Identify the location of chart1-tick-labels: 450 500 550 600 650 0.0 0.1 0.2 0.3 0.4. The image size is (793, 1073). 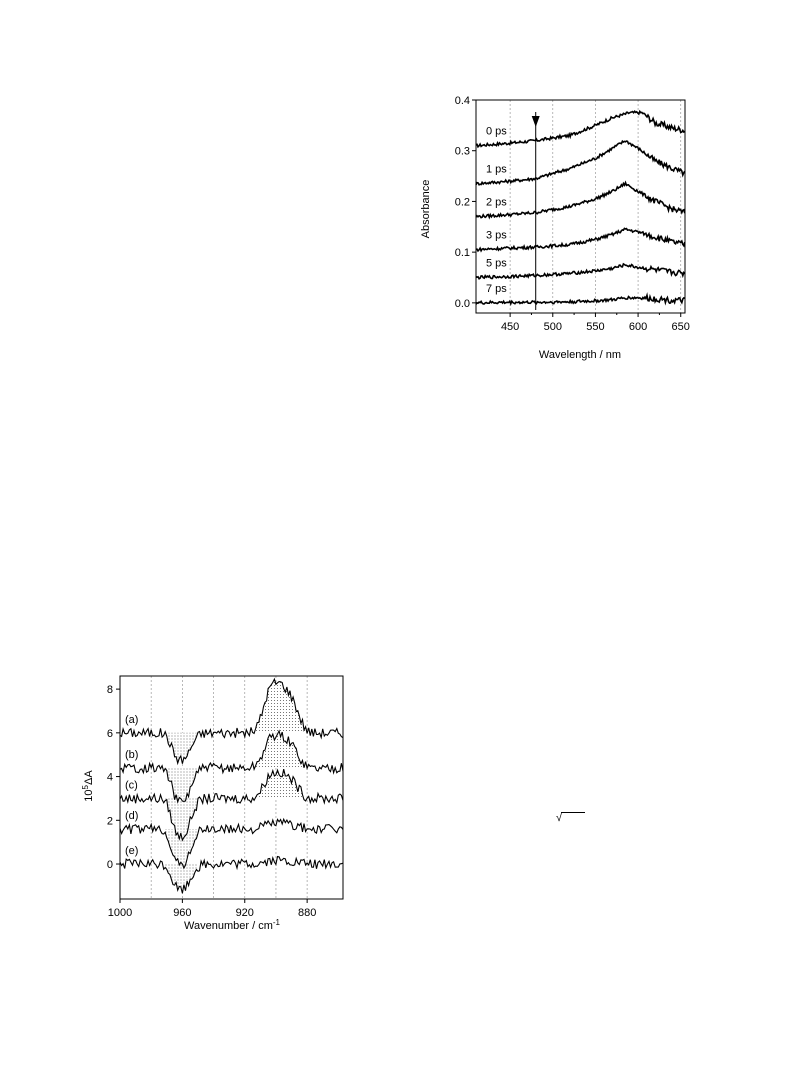
(572, 214).